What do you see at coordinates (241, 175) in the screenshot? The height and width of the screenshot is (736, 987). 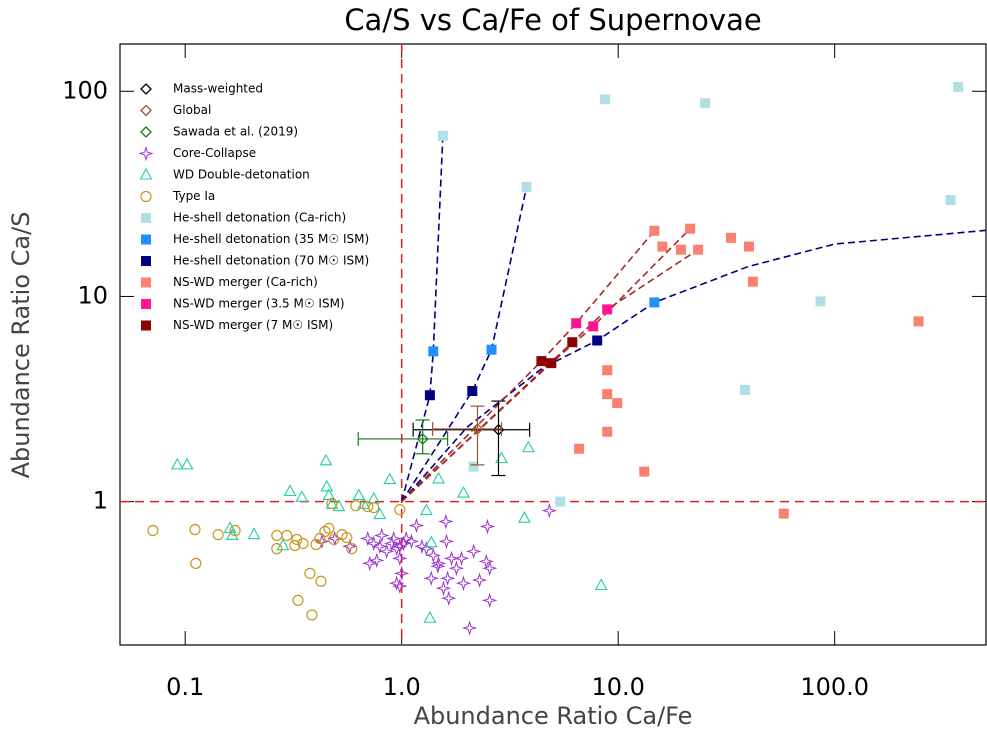 I see `legend-label: WD Double-detonation` at bounding box center [241, 175].